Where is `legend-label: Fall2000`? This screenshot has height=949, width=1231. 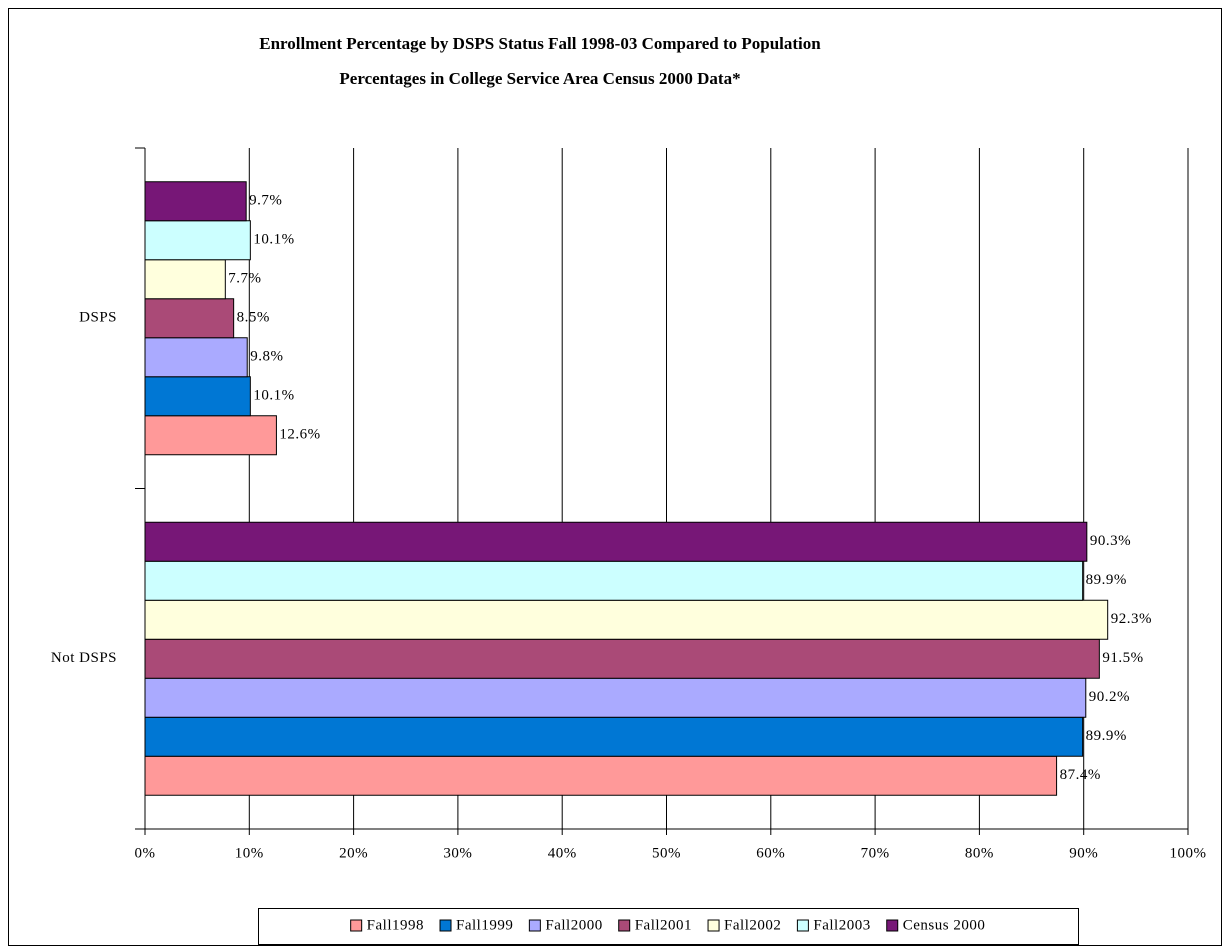
legend-label: Fall2000 is located at coordinates (573, 925).